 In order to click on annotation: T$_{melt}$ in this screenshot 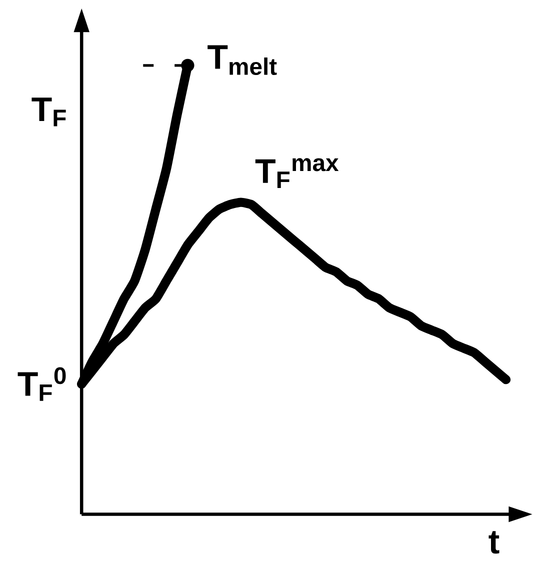, I will do `click(242, 60)`.